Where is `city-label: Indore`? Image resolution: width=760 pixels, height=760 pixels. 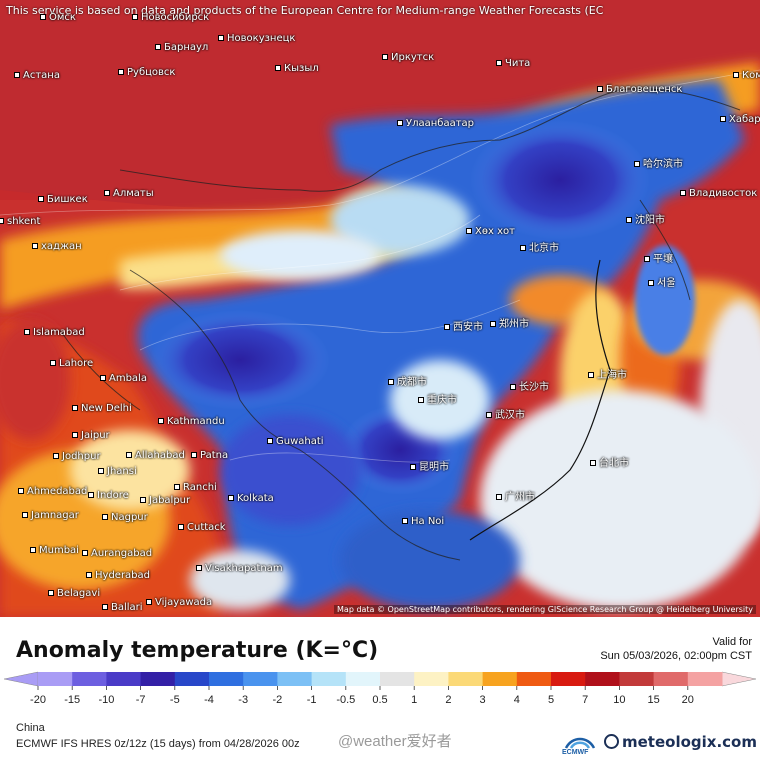 city-label: Indore is located at coordinates (108, 495).